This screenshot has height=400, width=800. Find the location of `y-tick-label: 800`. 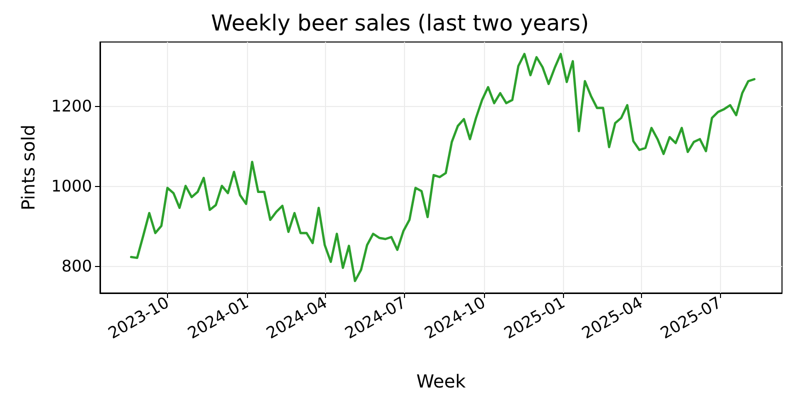

y-tick-label: 800 is located at coordinates (76, 266).